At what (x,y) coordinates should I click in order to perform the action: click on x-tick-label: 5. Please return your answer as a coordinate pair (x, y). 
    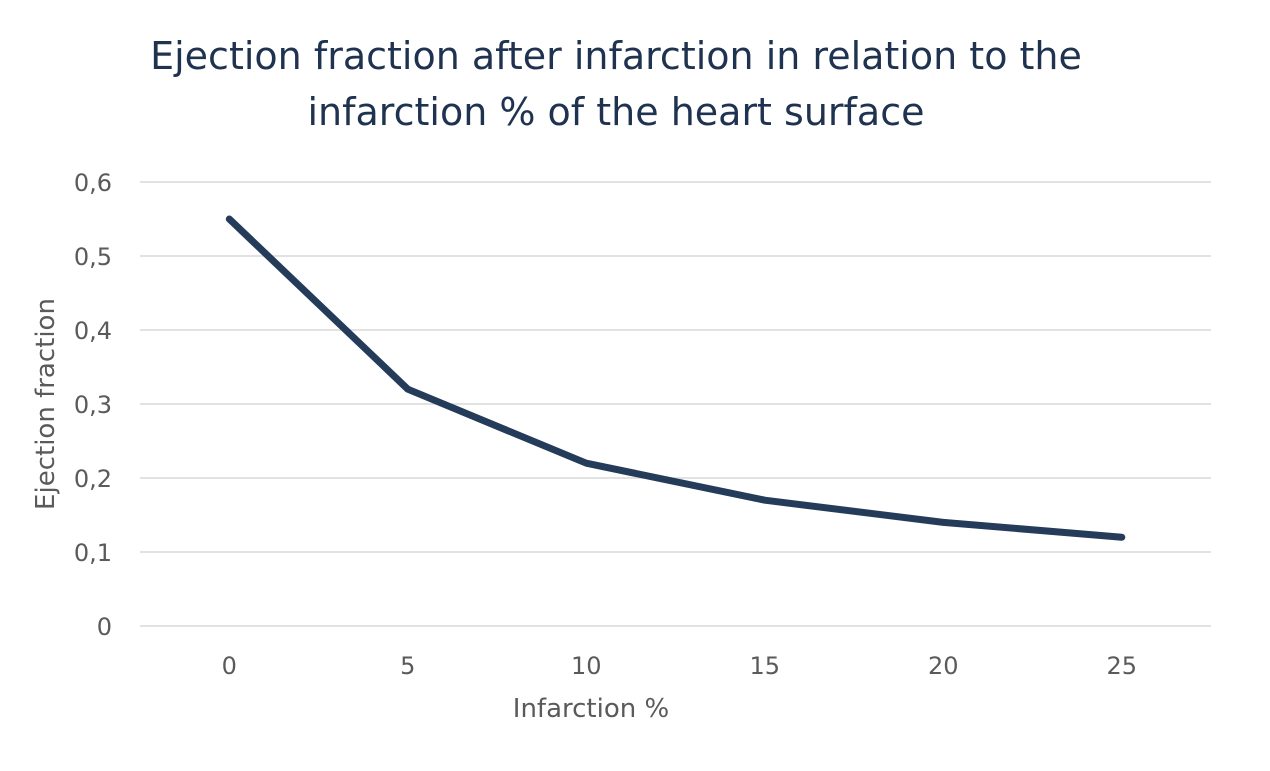
    Looking at the image, I should click on (407, 666).